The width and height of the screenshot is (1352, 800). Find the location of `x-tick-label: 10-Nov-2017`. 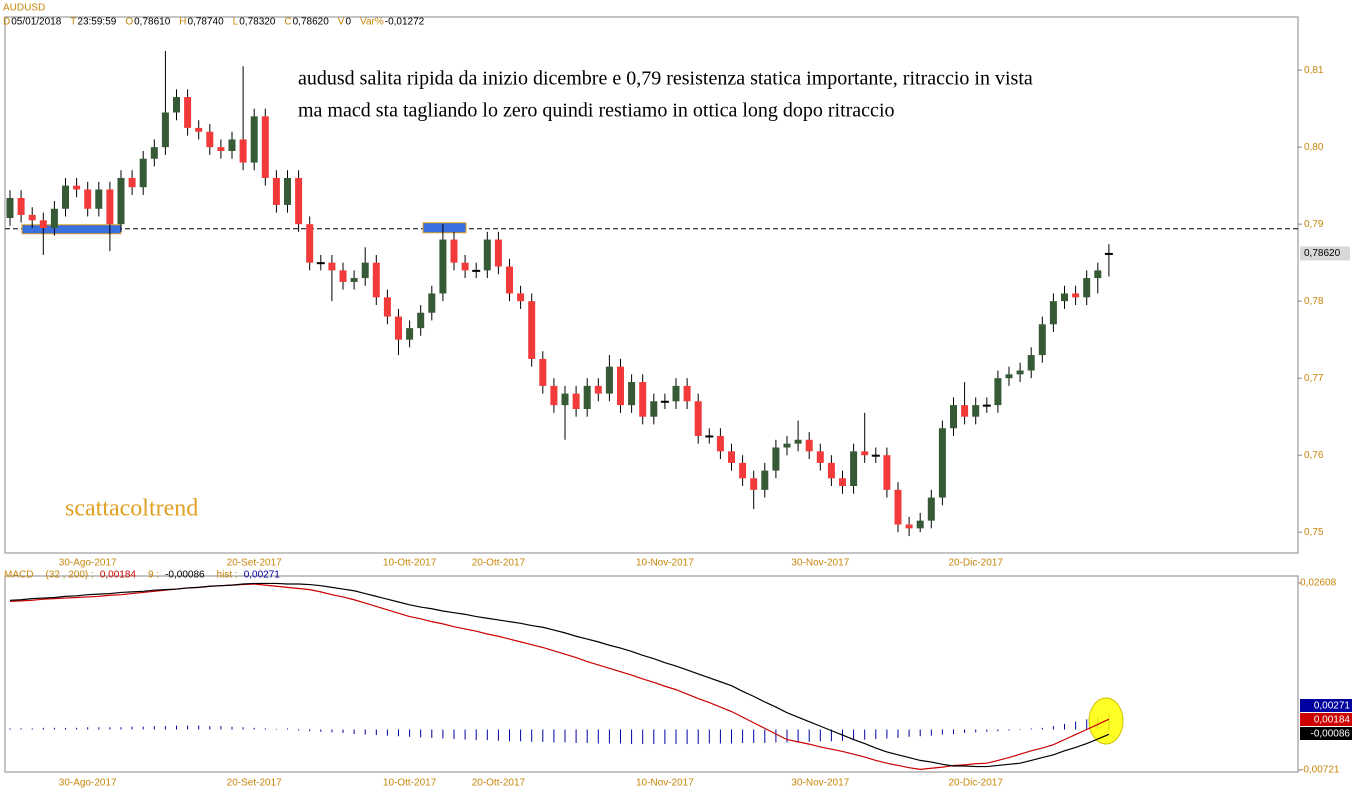

x-tick-label: 10-Nov-2017 is located at coordinates (665, 783).